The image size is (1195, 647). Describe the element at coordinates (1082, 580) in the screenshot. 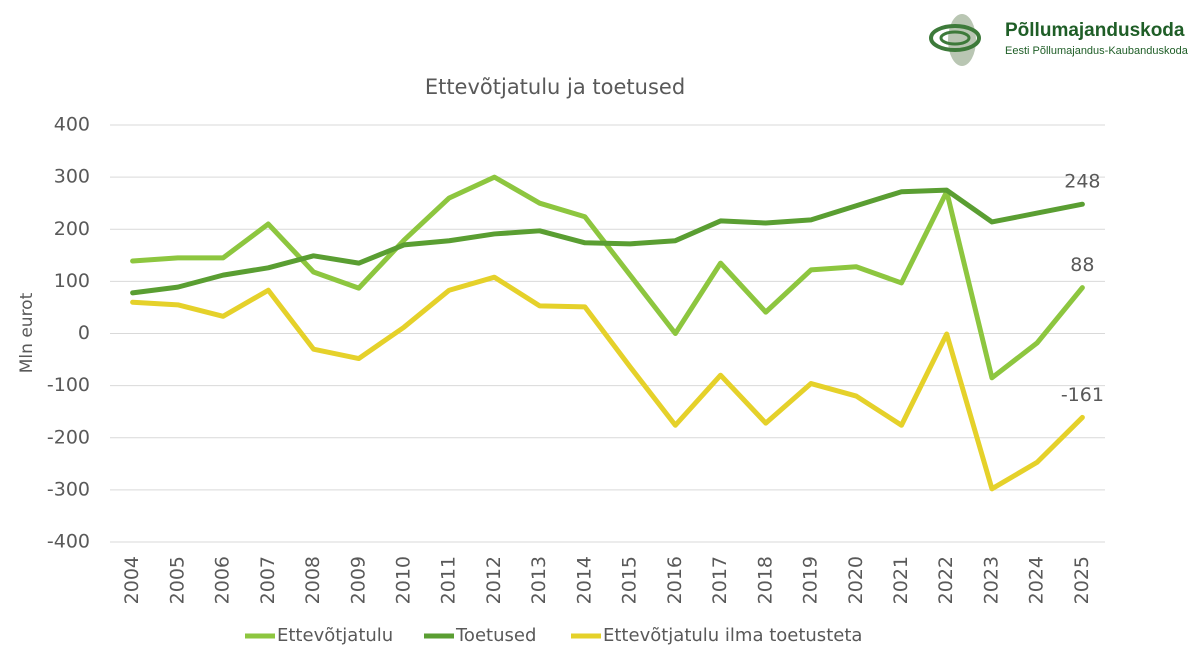

I see `x-tick-label: 2025` at that location.